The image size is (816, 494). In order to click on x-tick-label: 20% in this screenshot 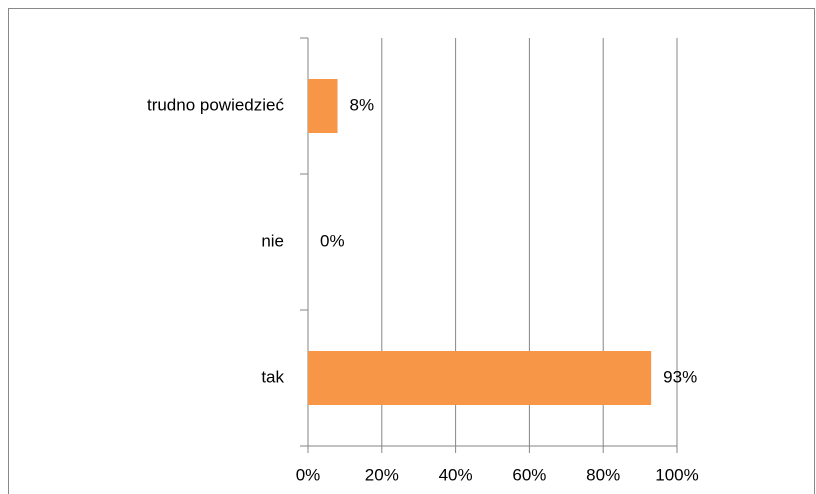, I will do `click(382, 474)`.